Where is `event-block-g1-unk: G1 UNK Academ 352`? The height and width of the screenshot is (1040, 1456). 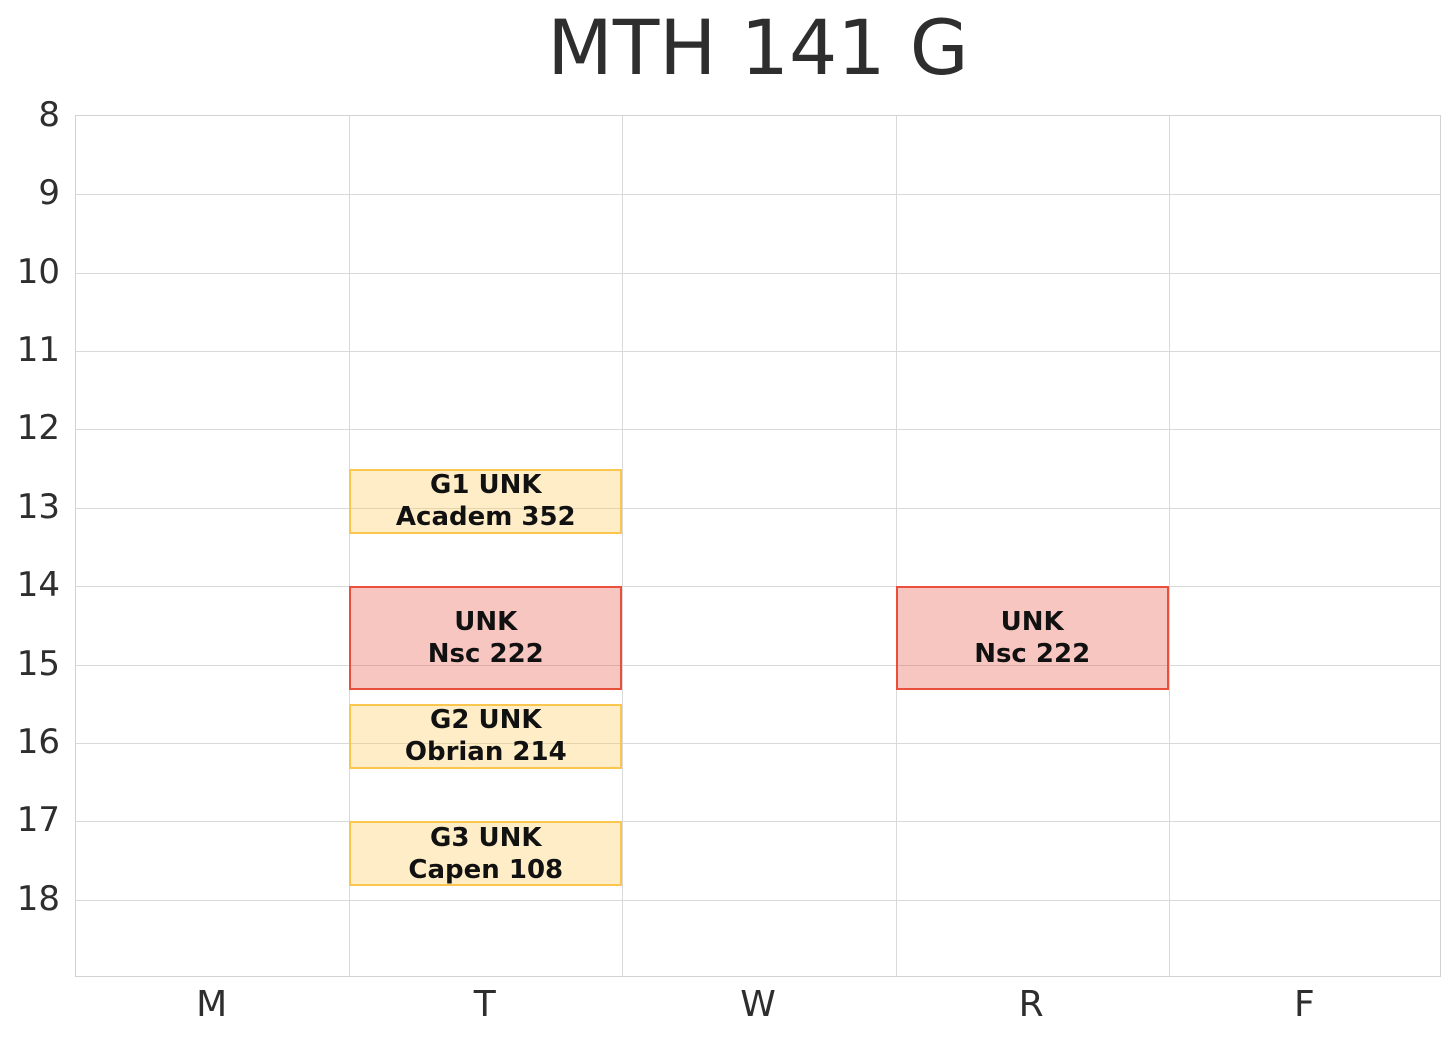 event-block-g1-unk: G1 UNK Academ 352 is located at coordinates (486, 501).